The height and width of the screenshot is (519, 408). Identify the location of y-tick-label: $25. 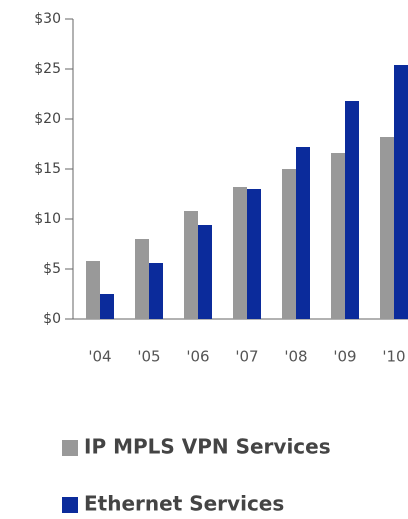
(47, 69).